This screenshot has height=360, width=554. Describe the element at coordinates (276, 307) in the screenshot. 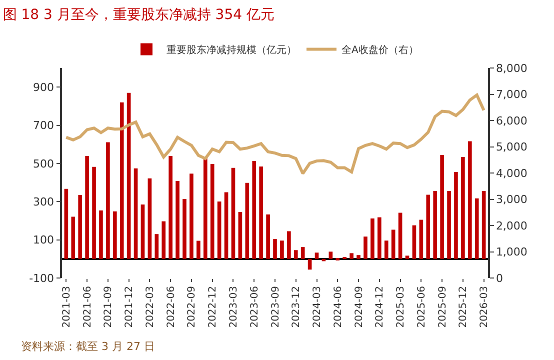

I see `x-tick-label: 2023-09` at that location.